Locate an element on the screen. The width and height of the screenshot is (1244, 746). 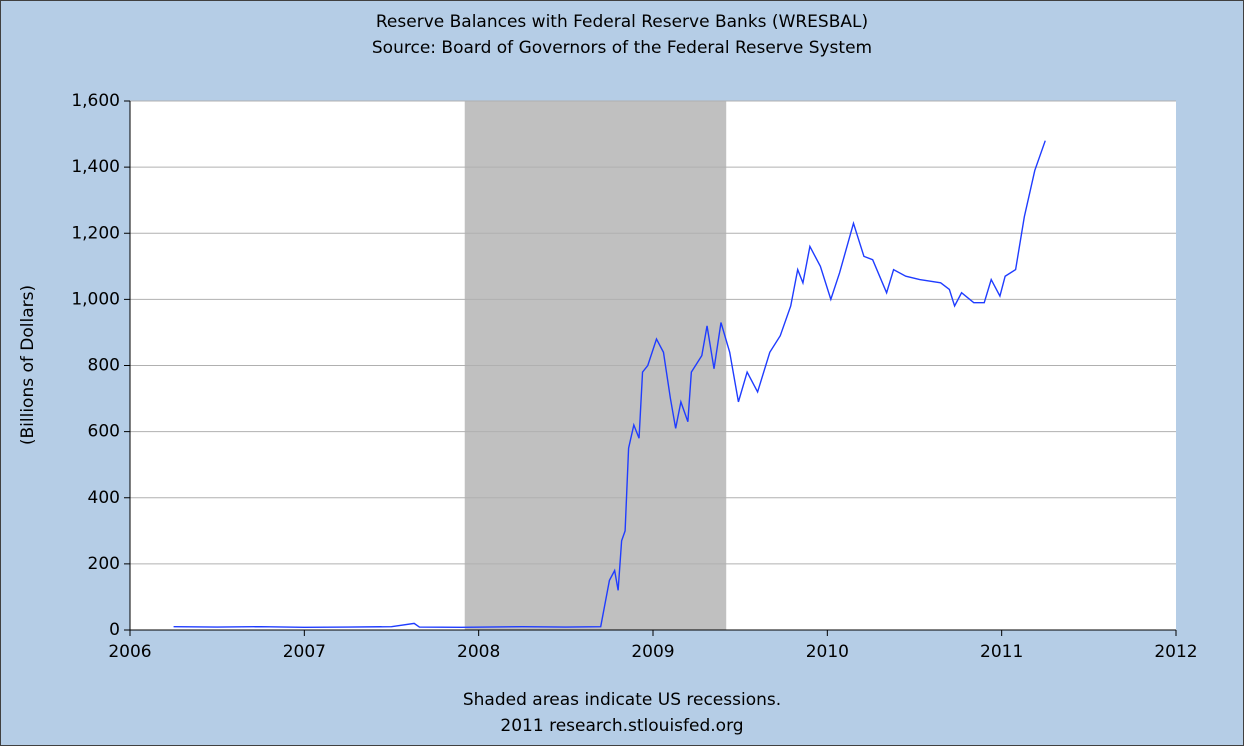
y-tick-label: 1,000 is located at coordinates (95, 299).